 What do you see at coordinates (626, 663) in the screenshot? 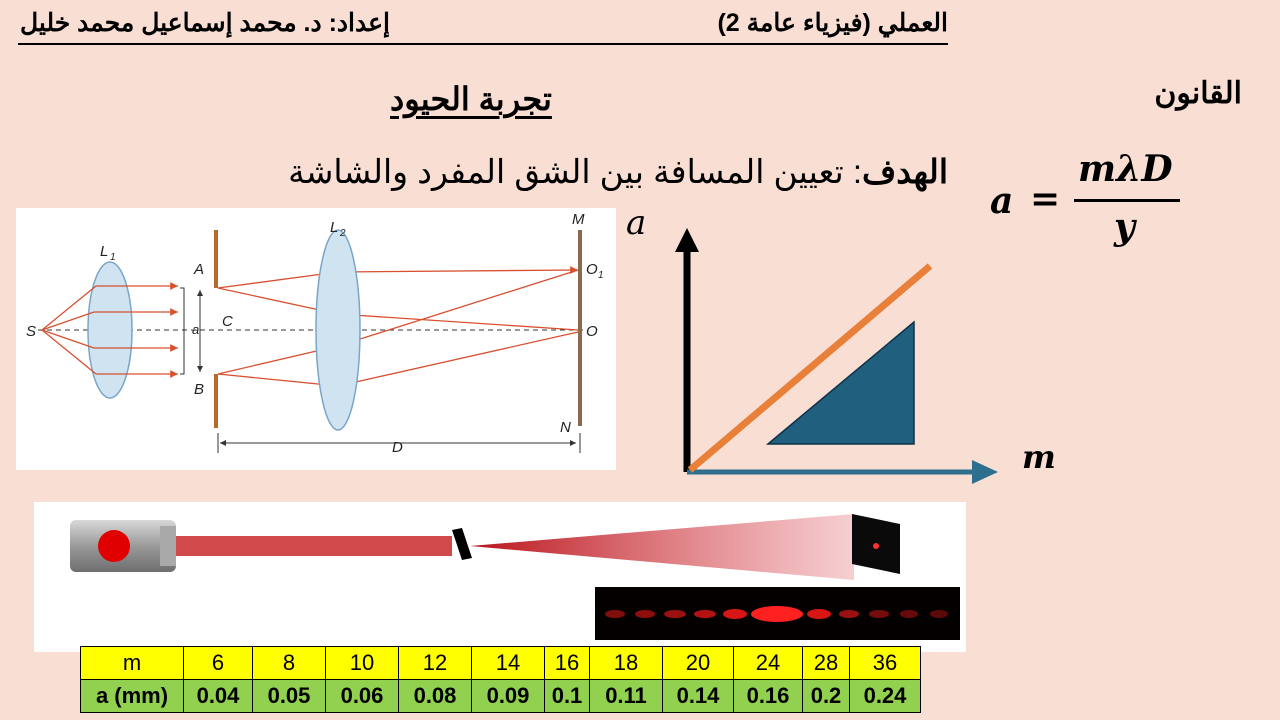
I see `table-cell-m: 18` at bounding box center [626, 663].